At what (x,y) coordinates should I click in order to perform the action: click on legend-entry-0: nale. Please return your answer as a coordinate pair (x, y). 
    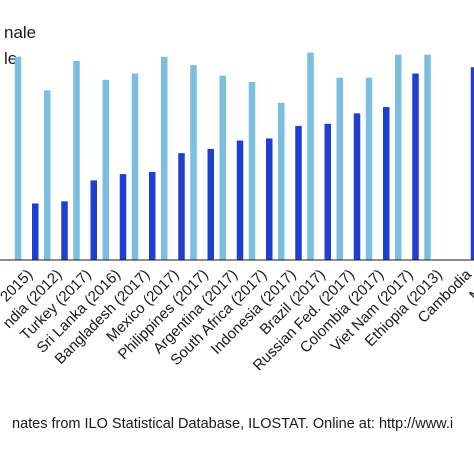
    Looking at the image, I should click on (20, 32).